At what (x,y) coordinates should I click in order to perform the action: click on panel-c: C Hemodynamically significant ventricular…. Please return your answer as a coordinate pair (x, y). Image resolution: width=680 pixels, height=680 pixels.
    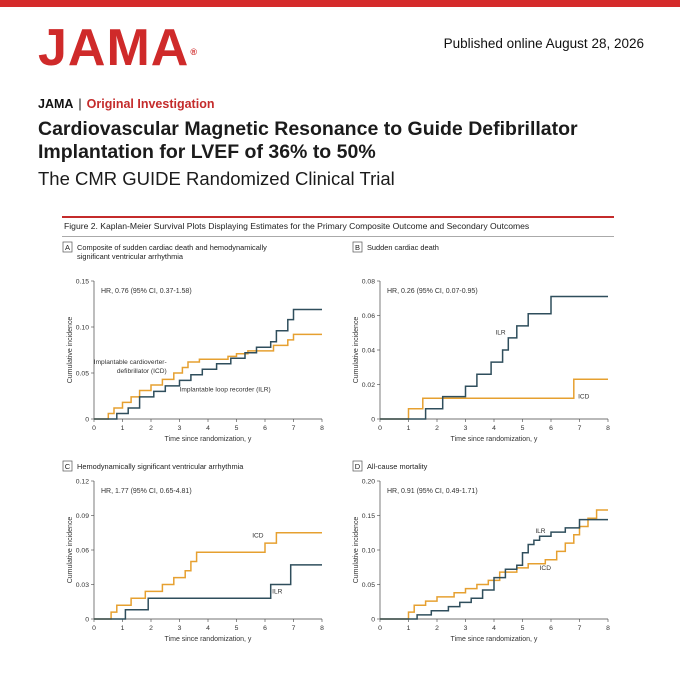
    Looking at the image, I should click on (193, 551).